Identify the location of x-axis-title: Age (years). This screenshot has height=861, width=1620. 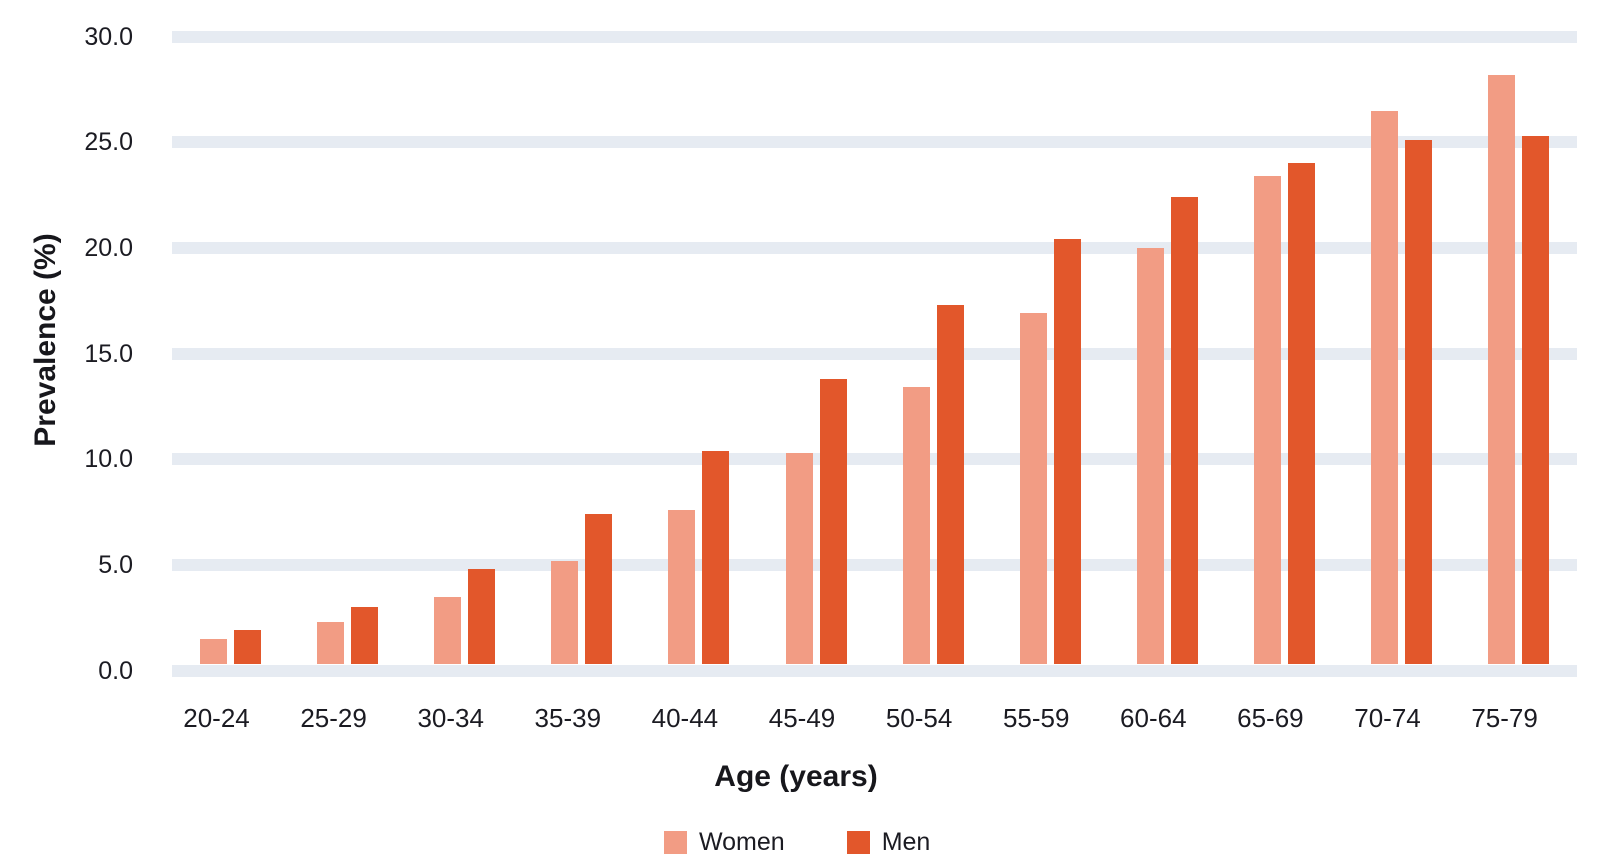
(796, 776).